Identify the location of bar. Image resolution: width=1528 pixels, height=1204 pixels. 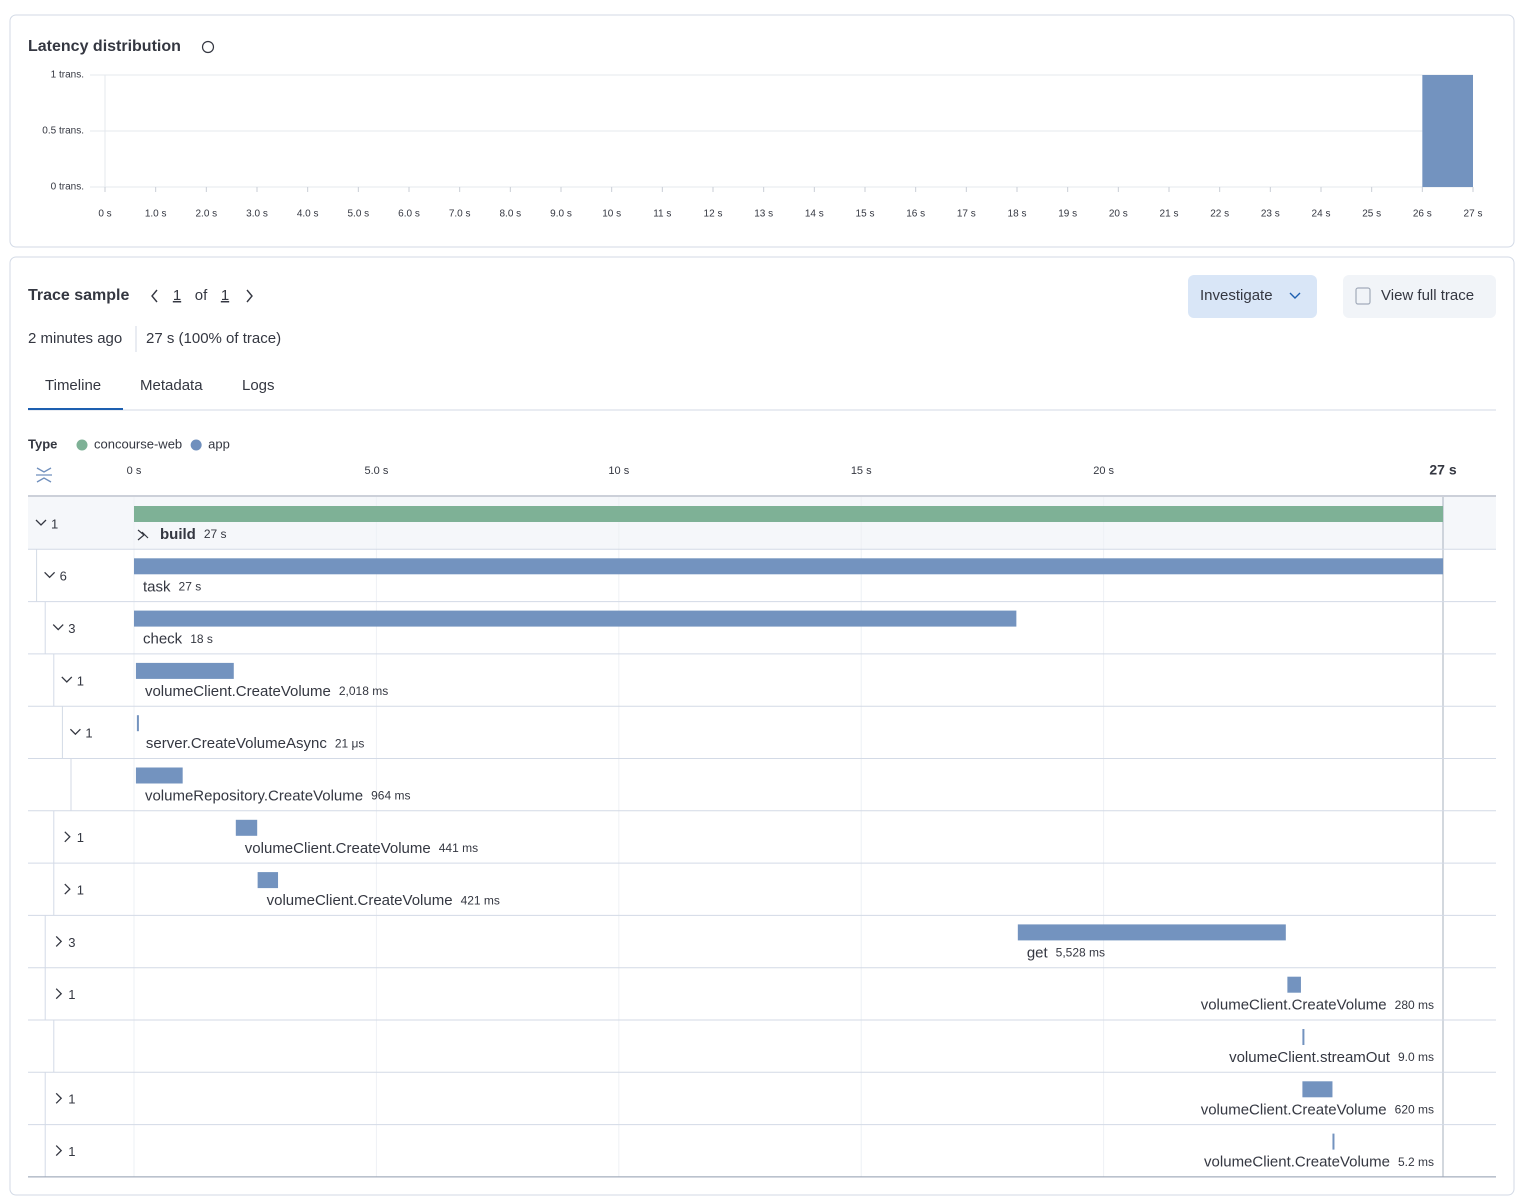
(1447, 131).